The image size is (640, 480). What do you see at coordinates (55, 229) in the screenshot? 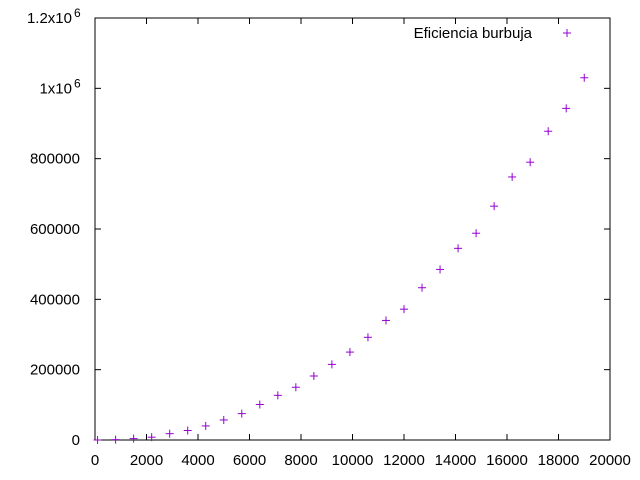
I see `y-tick-label: 600000` at bounding box center [55, 229].